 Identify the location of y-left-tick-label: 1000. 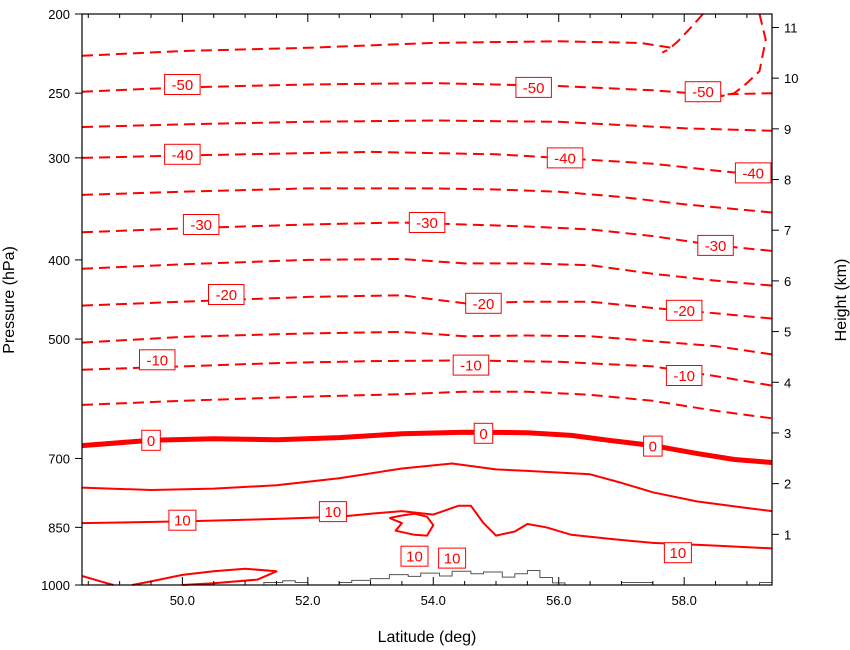
(55, 585).